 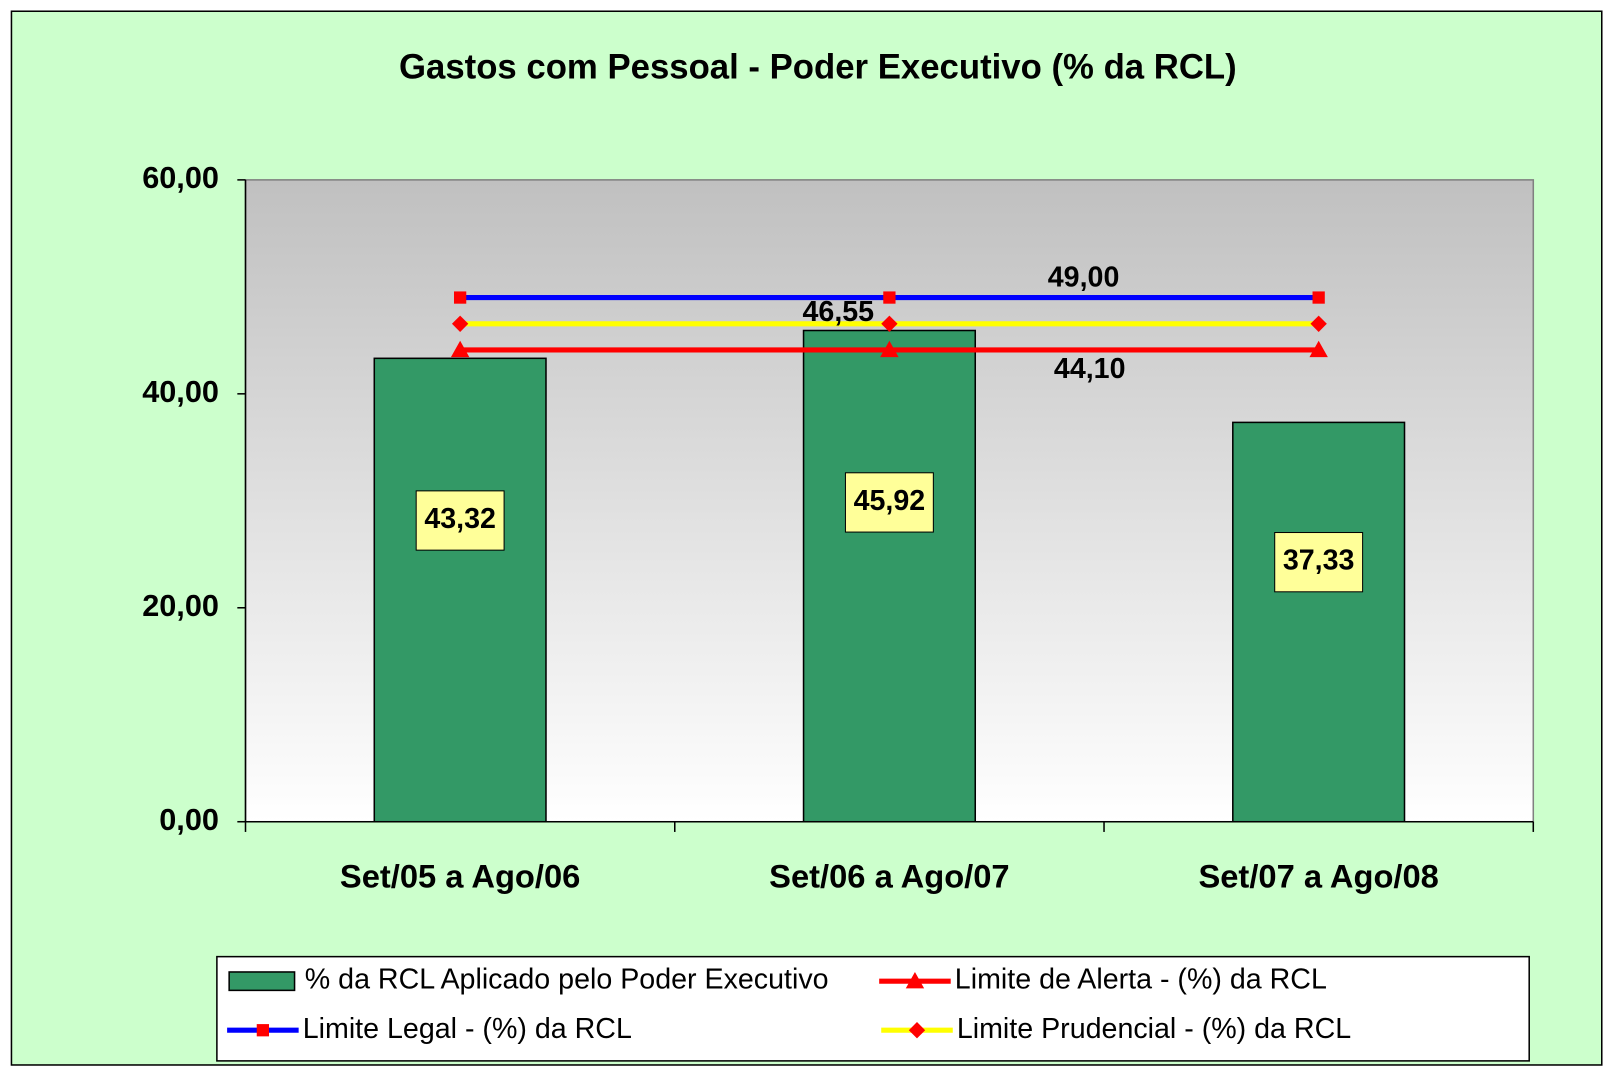 I want to click on data-label: 45,92, so click(x=890, y=501).